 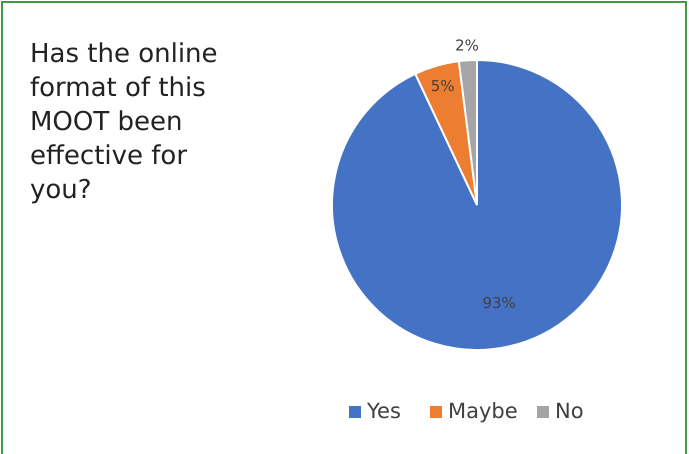 What do you see at coordinates (499, 303) in the screenshot?
I see `data-label: 93%` at bounding box center [499, 303].